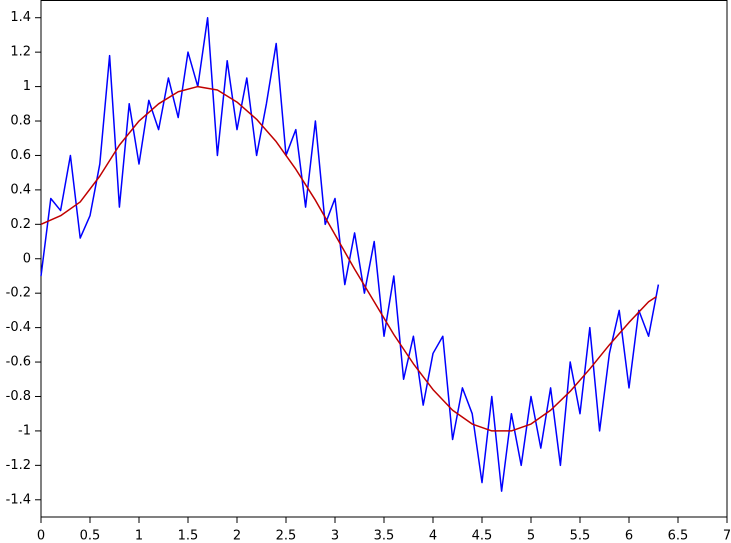  Describe the element at coordinates (90, 536) in the screenshot. I see `x-tick-label: 0.5` at that location.